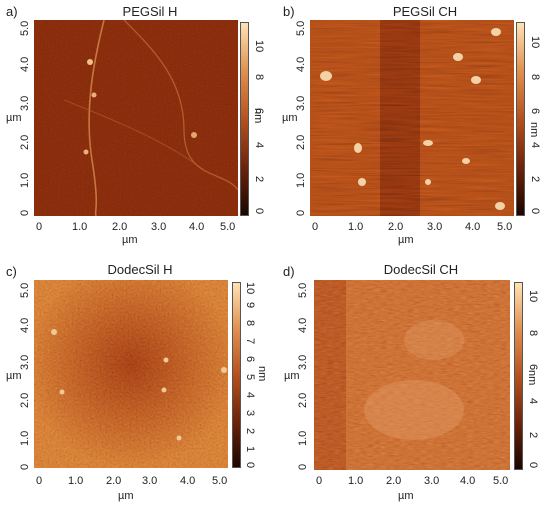 This screenshot has height=507, width=550. I want to click on panel-label: a), so click(12, 11).